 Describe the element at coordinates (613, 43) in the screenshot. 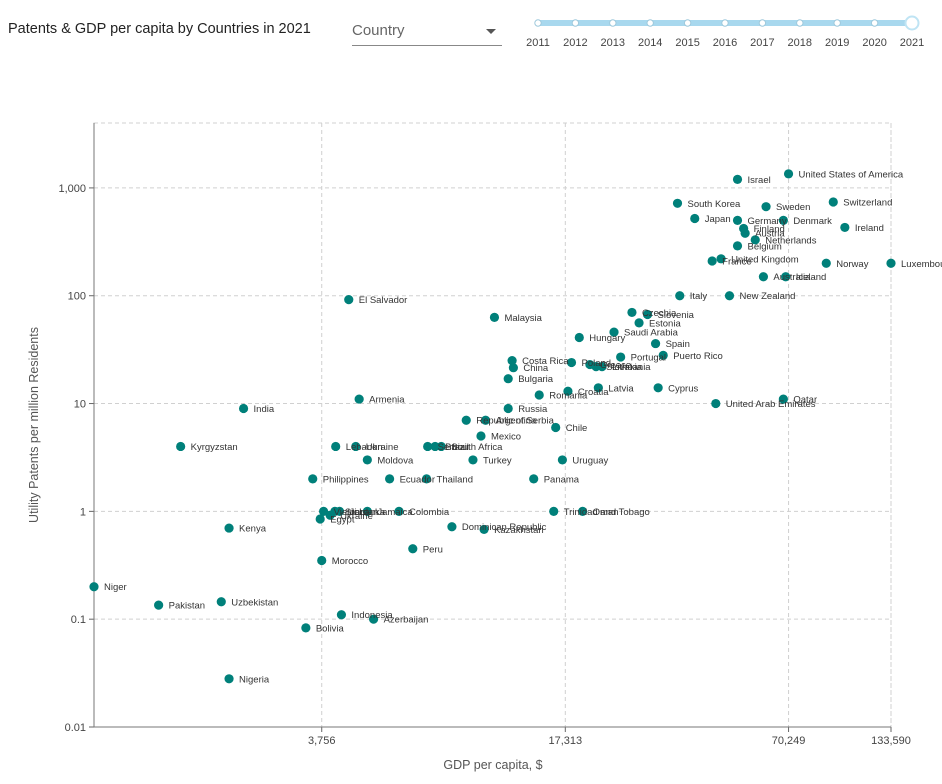

I see `timeline-year-label: 2013` at that location.